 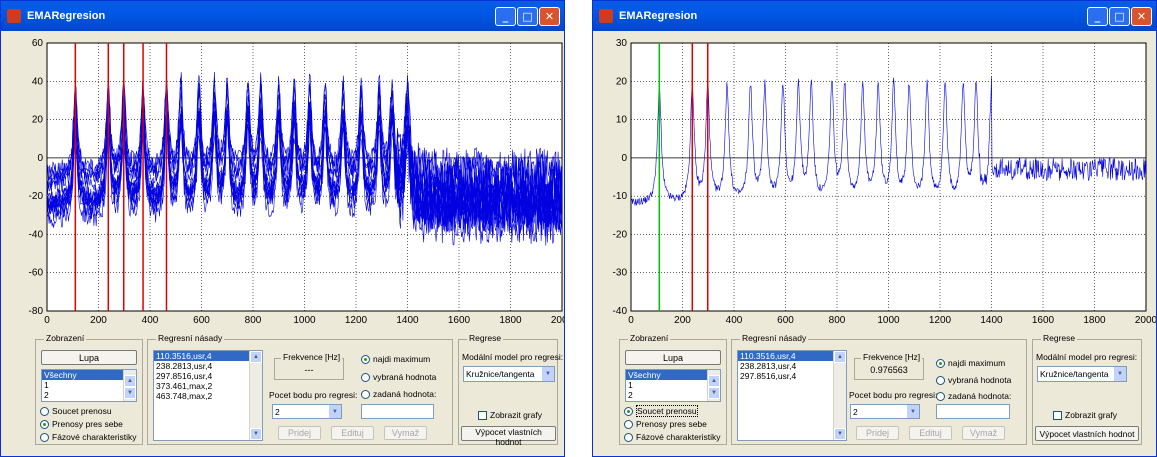 I want to click on select-value: 2, so click(x=277, y=412).